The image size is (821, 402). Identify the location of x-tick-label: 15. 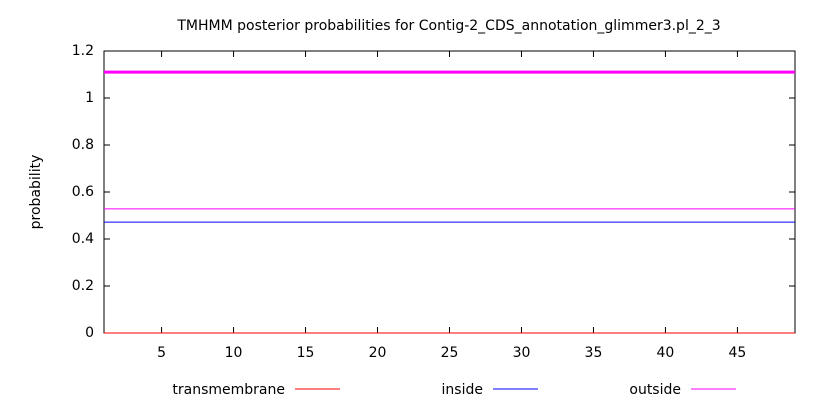
(306, 353).